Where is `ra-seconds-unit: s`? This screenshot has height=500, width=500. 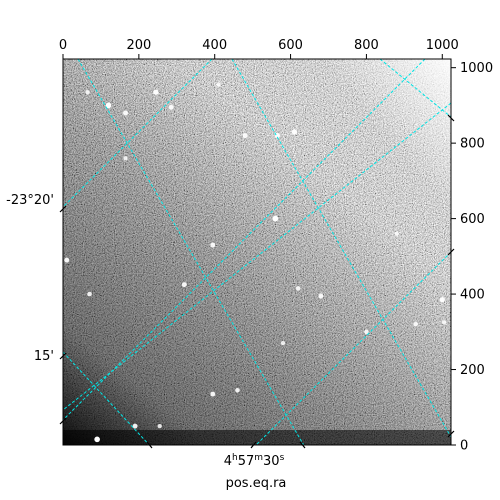
ra-seconds-unit: s is located at coordinates (282, 458).